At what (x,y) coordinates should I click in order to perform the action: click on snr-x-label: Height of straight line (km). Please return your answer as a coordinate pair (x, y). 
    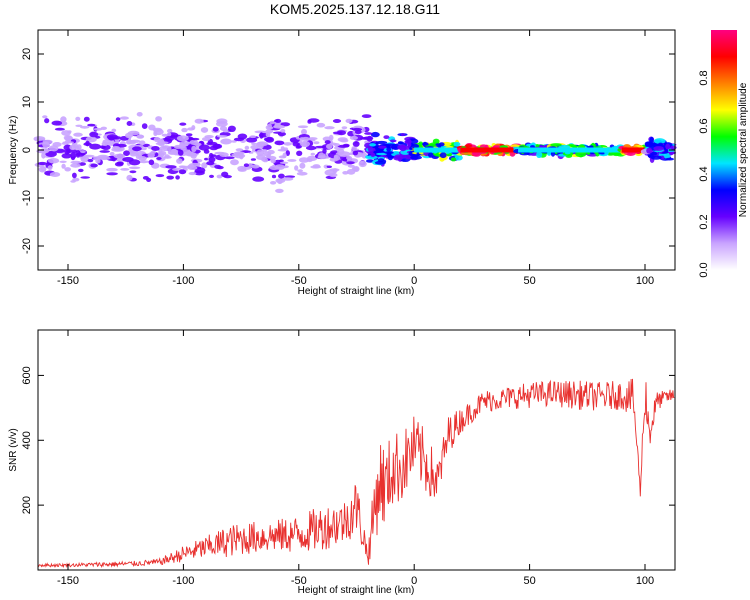
    Looking at the image, I should click on (356, 590).